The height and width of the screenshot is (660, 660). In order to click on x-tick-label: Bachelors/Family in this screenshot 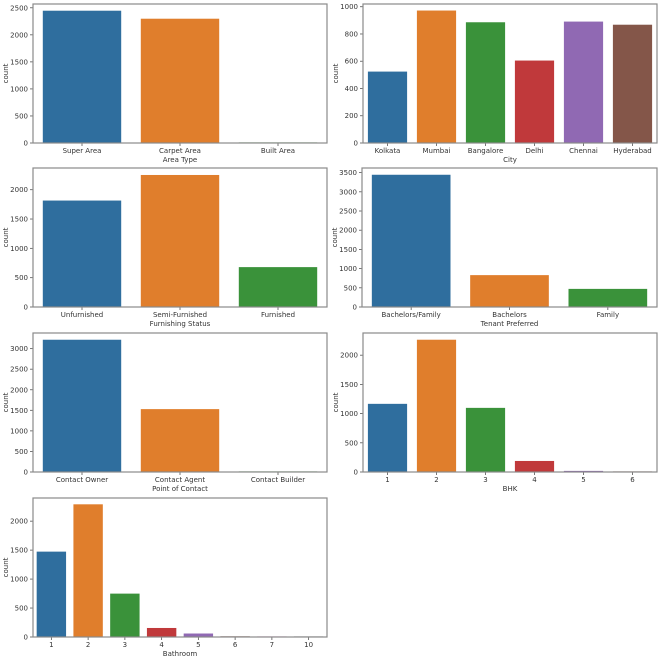, I will do `click(411, 315)`.